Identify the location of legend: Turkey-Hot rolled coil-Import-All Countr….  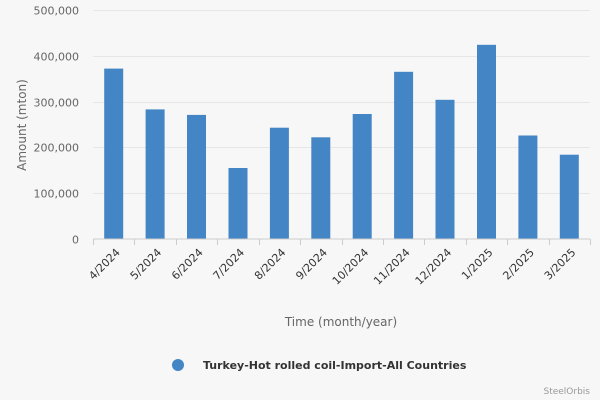
(319, 365).